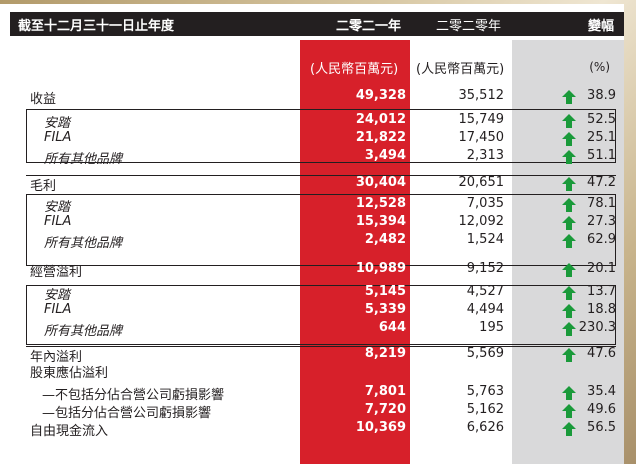  I want to click on row-label: 毛利, so click(43, 186).